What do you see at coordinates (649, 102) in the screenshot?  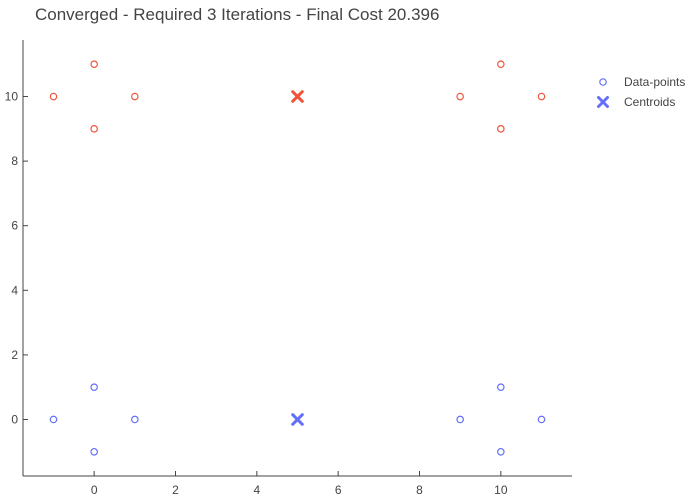 I see `legend-centroids-label: Centroids` at bounding box center [649, 102].